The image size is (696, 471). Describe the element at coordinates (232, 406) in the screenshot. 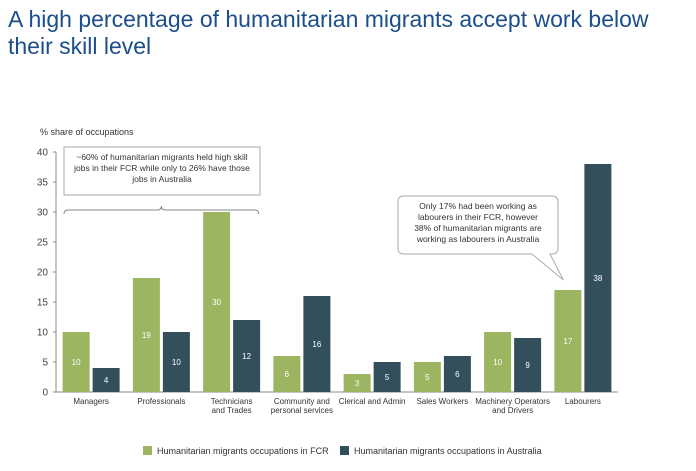

I see `category-label: Technicians and Trades` at that location.